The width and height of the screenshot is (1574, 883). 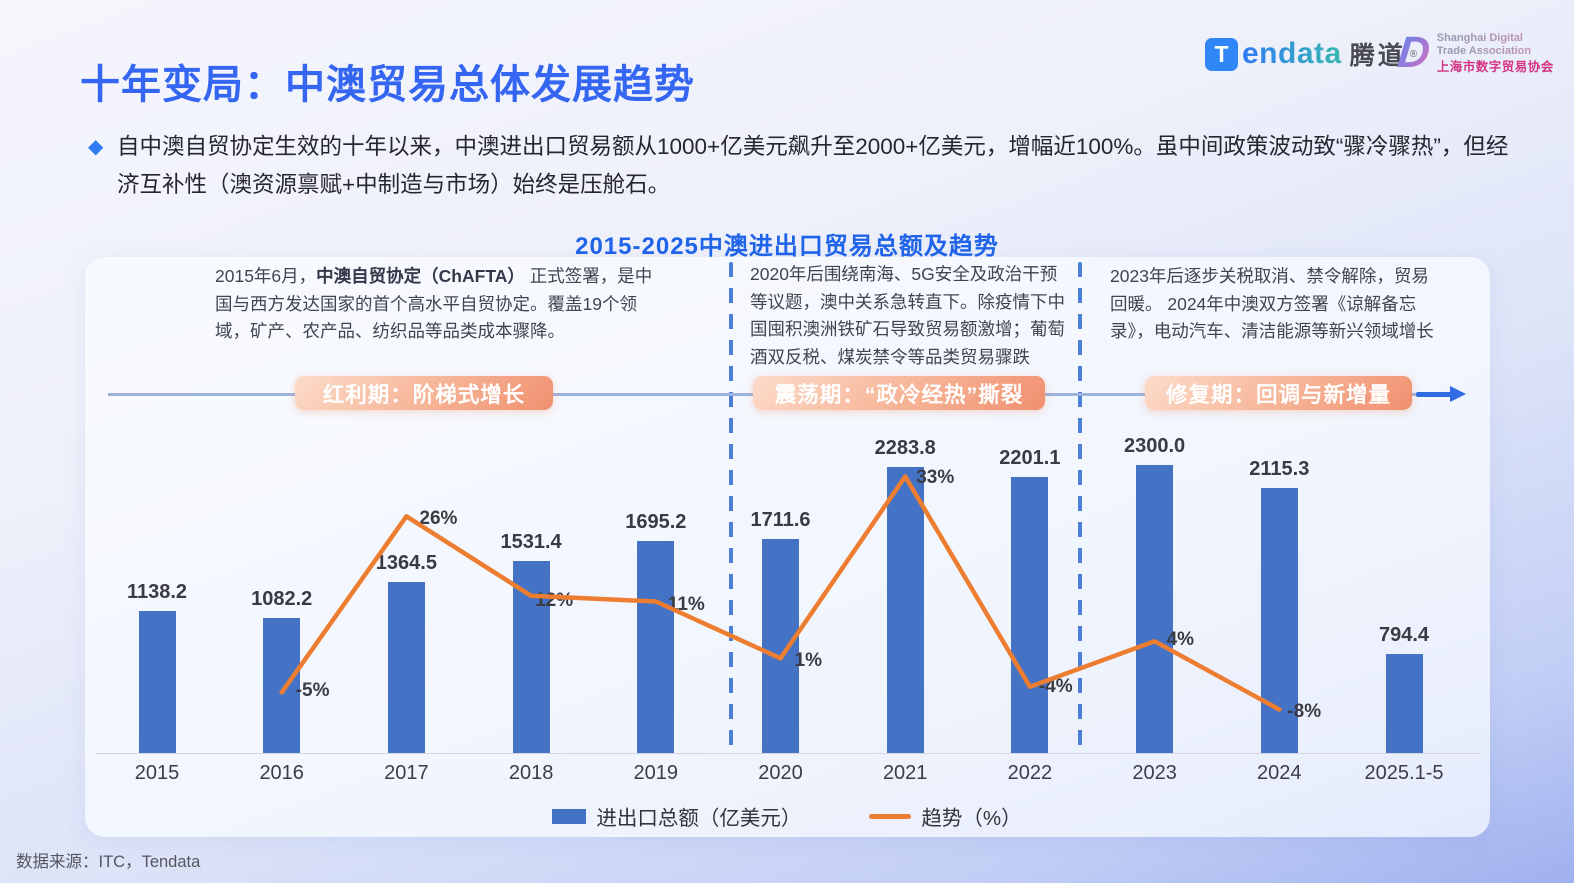 What do you see at coordinates (656, 646) in the screenshot?
I see `bar-2019` at bounding box center [656, 646].